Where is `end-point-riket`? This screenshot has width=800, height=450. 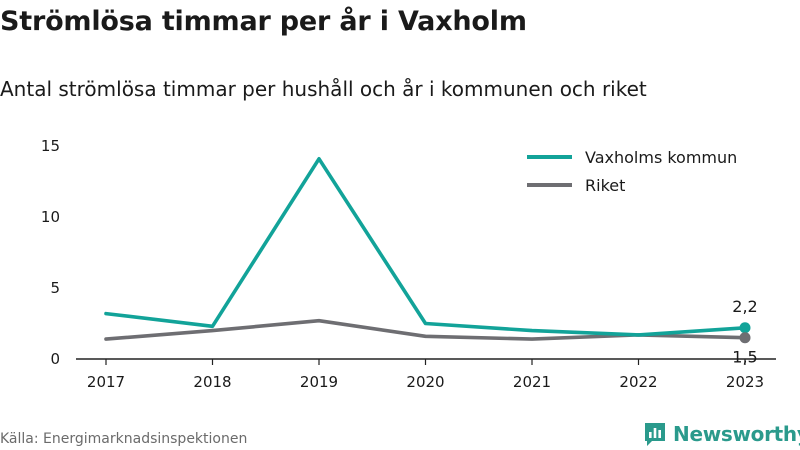 end-point-riket is located at coordinates (745, 338).